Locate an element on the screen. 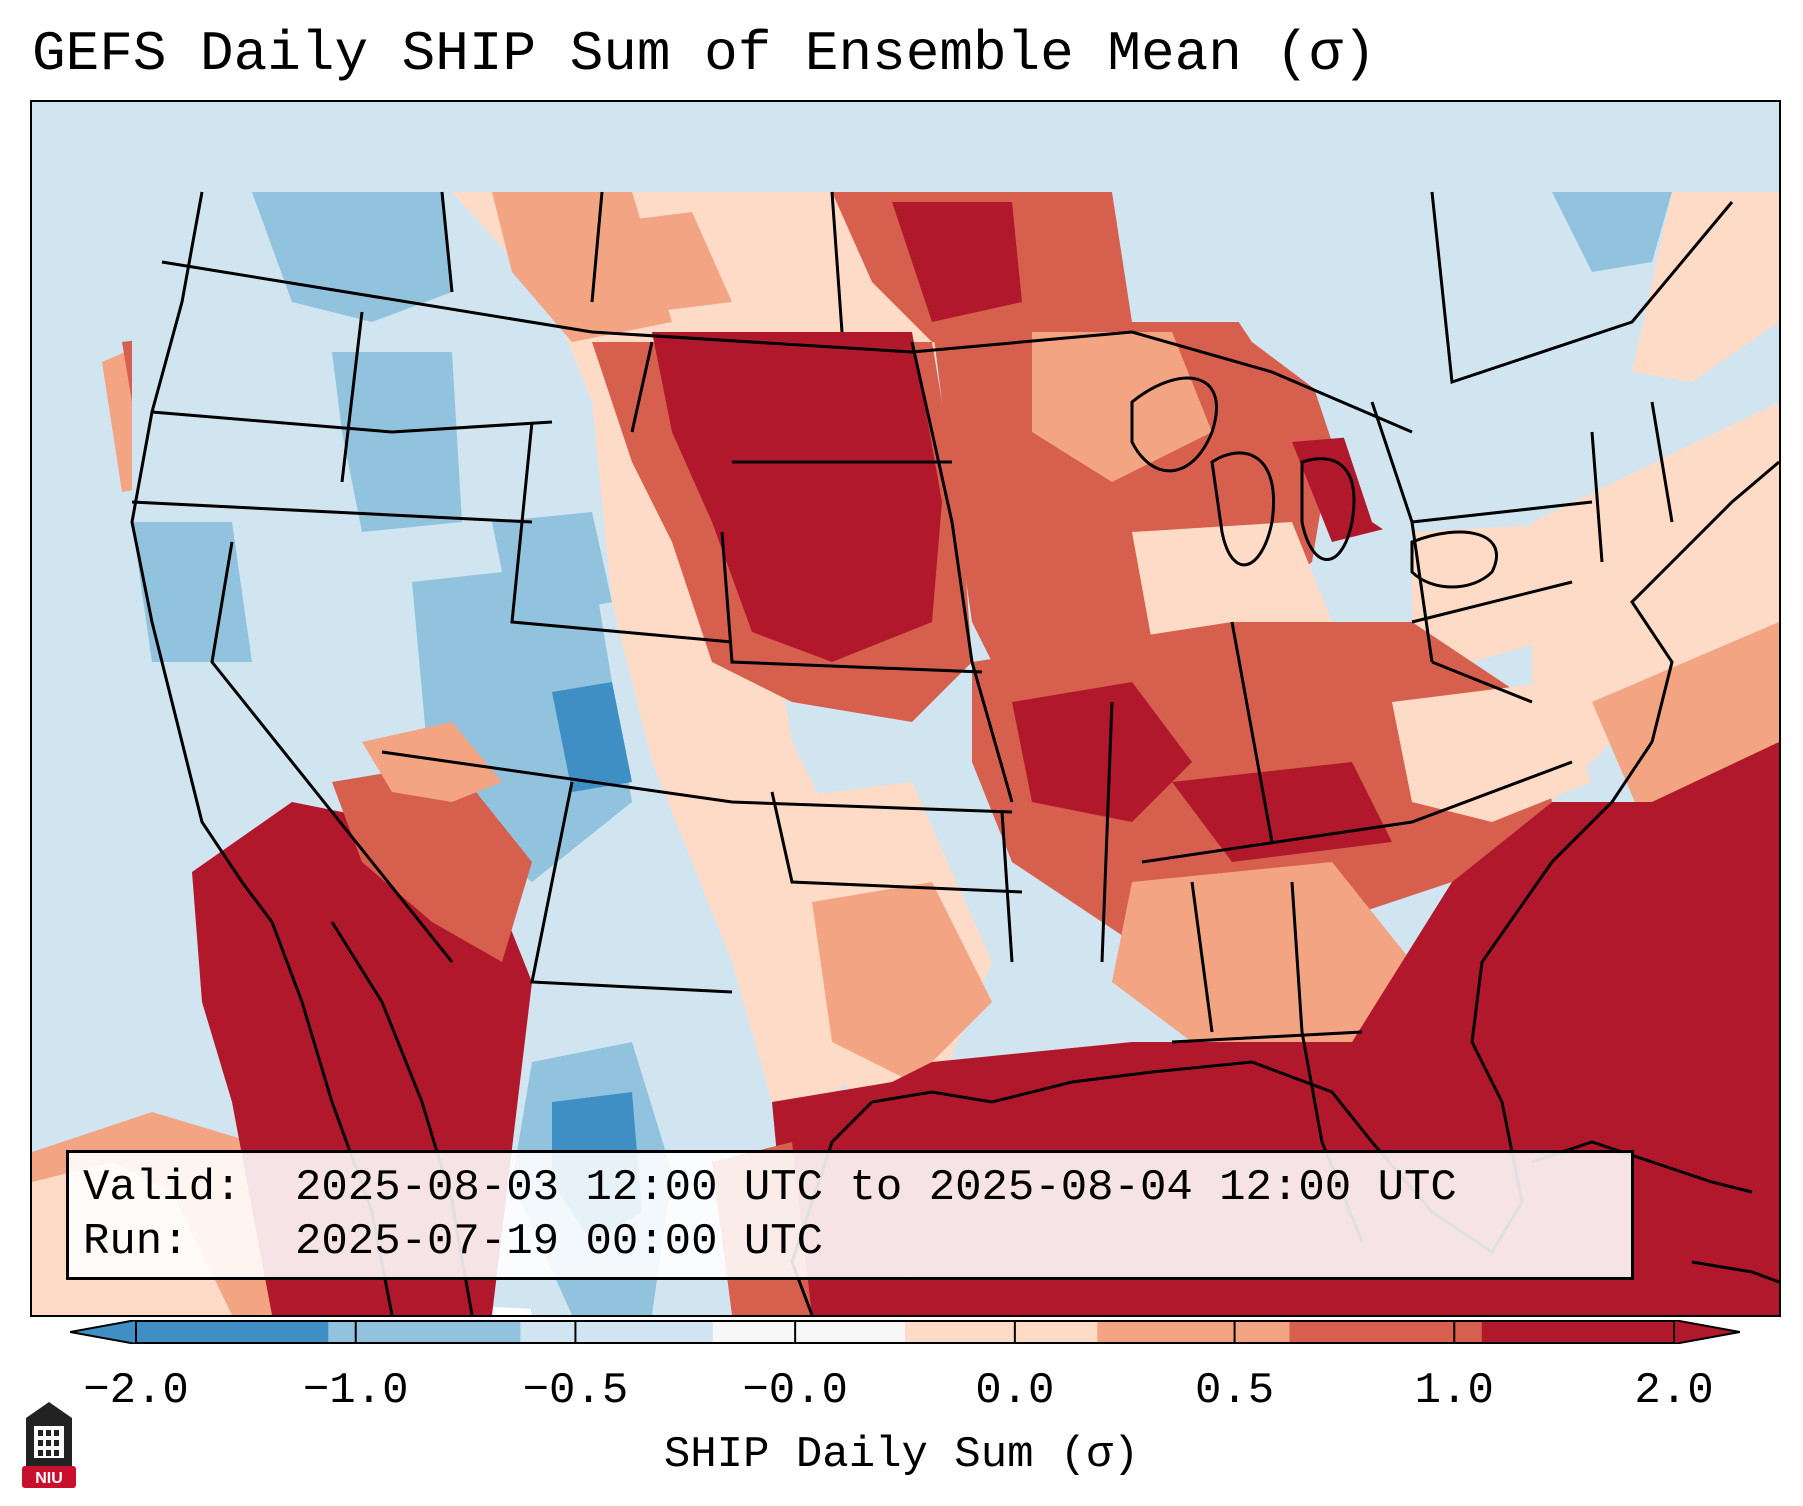 This screenshot has height=1506, width=1803. university-logo-icon: NIU is located at coordinates (49, 1445).